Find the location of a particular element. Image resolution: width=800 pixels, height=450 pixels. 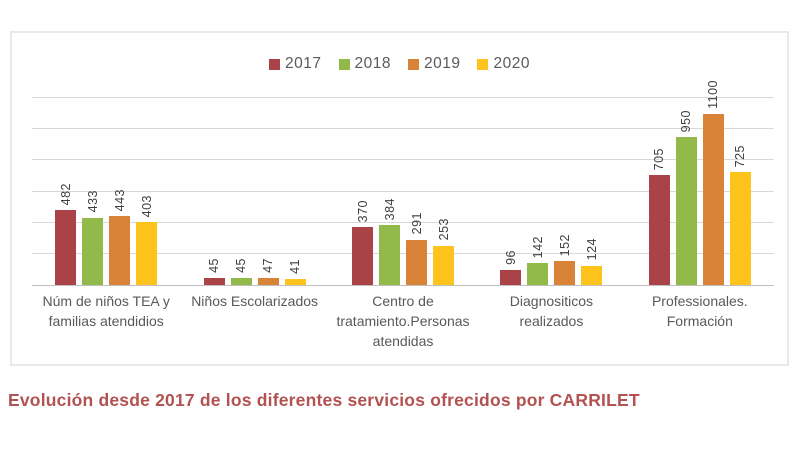

bar-2018-cat2 is located at coordinates (241, 281).